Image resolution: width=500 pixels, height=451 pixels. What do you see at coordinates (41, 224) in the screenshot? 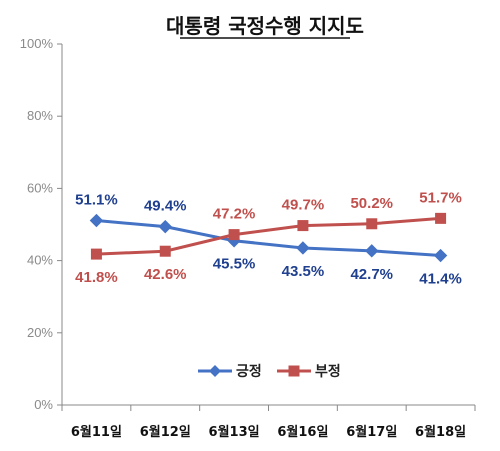
I see `y-axis-ticks: 0% 20% 40% 60% 80% 100%` at bounding box center [41, 224].